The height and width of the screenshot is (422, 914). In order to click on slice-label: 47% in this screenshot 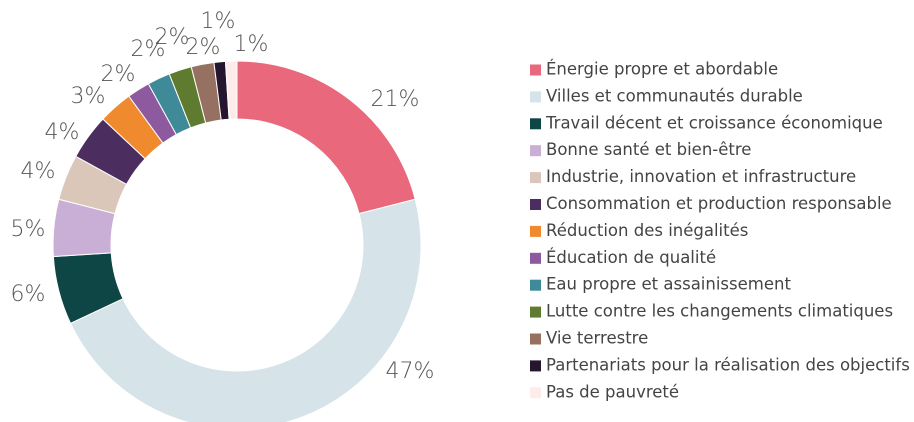, I will do `click(410, 371)`.